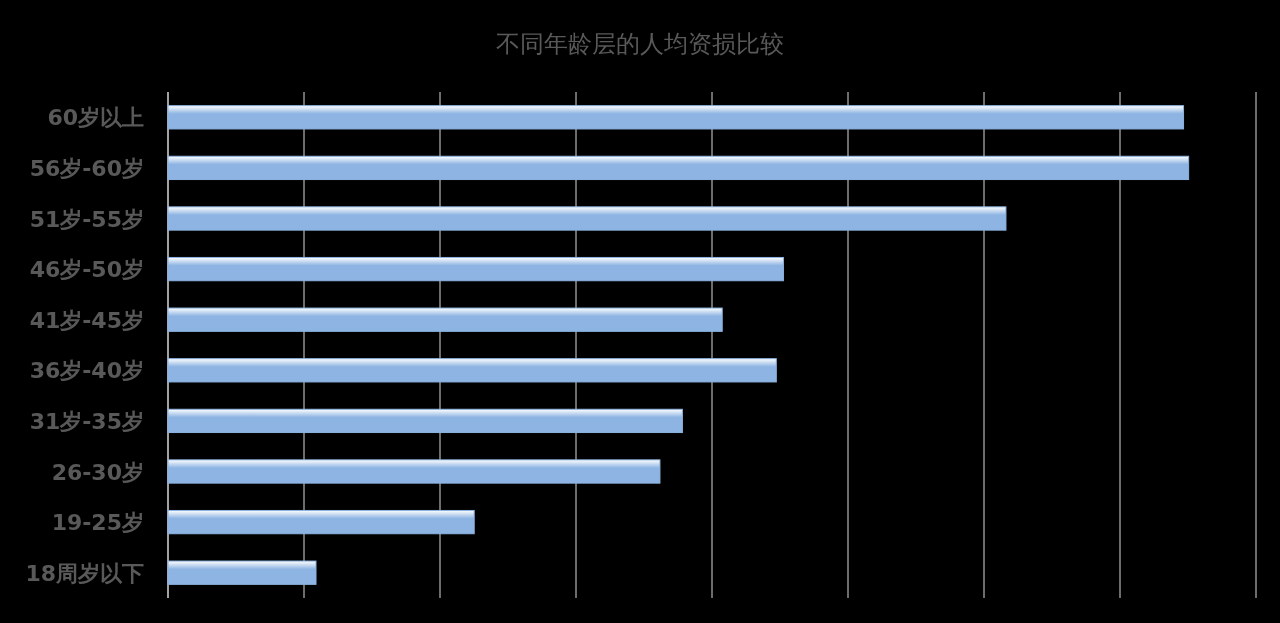 This screenshot has width=1280, height=623. Describe the element at coordinates (86, 270) in the screenshot. I see `y-tick-label: 46岁-50岁` at that location.